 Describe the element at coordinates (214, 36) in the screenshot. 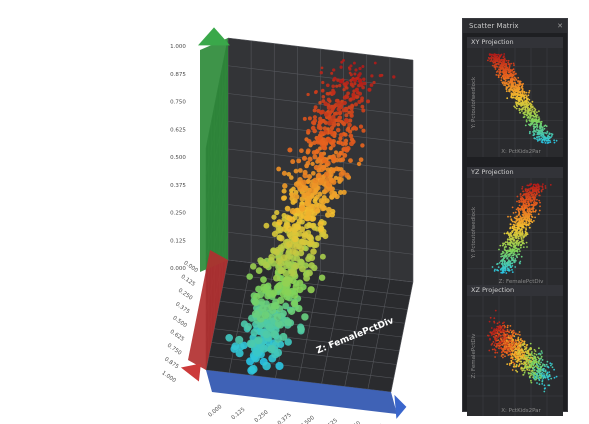

I see `y-axis-arrow` at that location.